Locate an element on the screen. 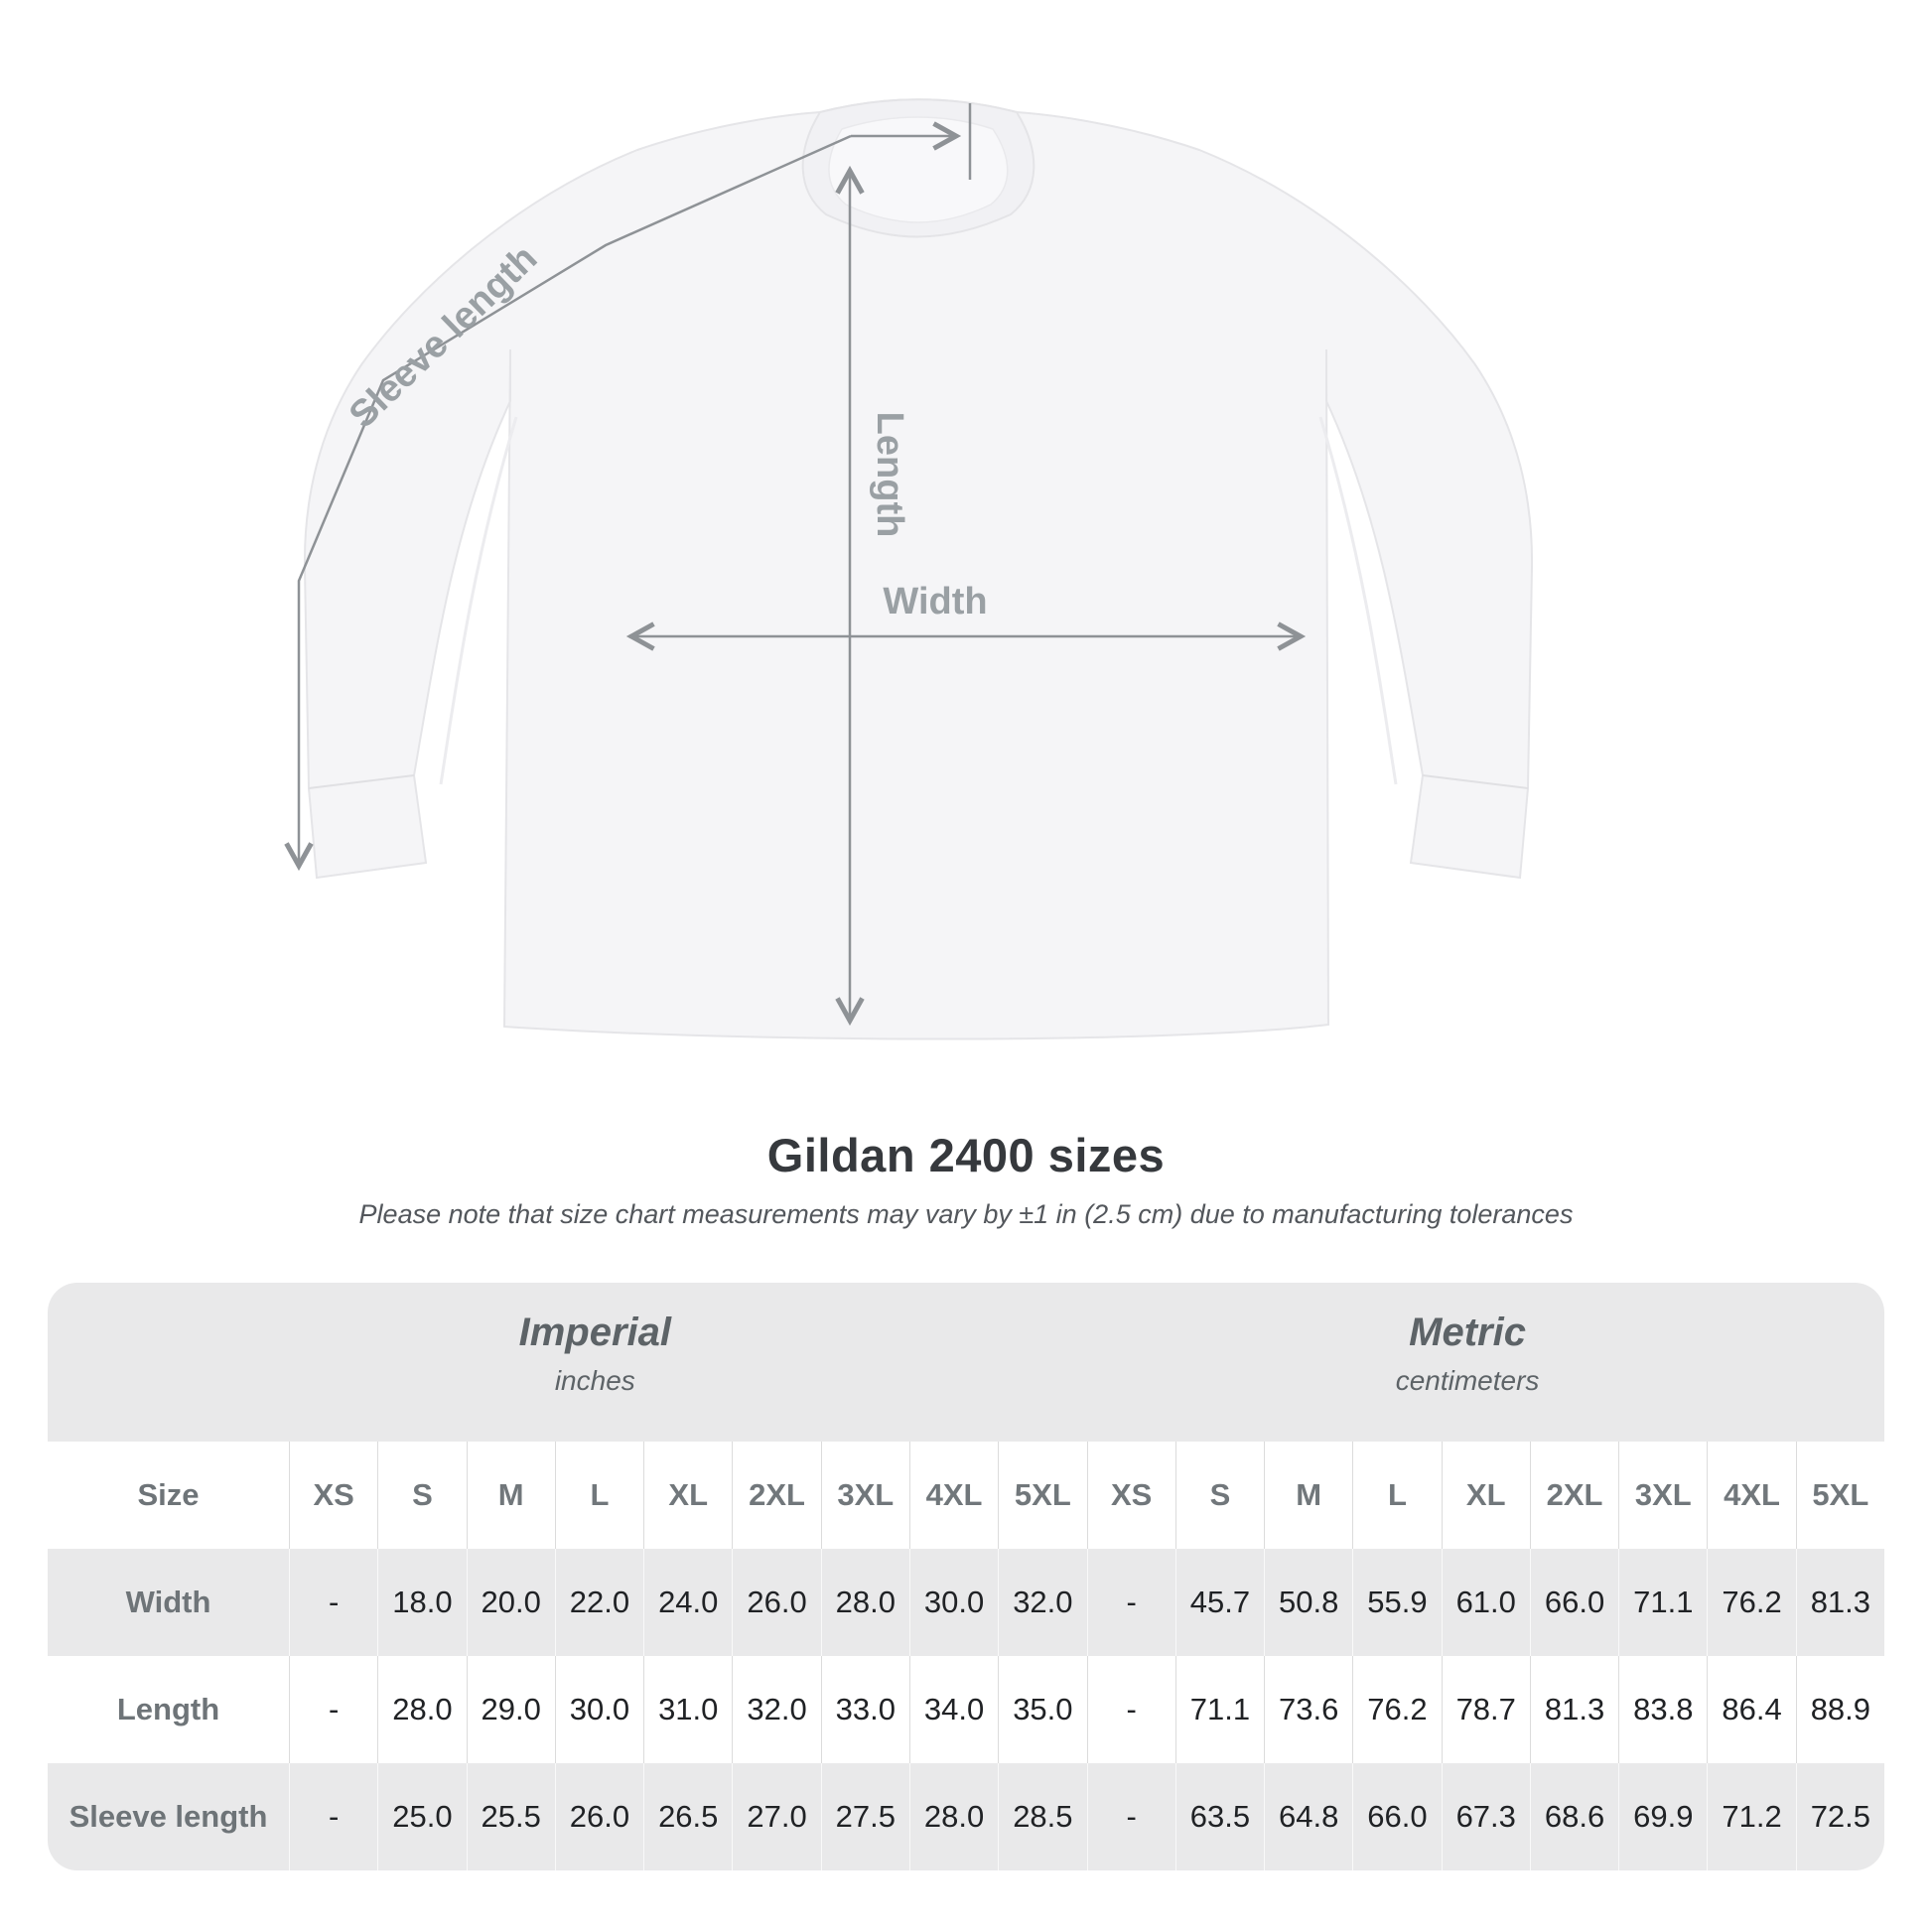 This screenshot has width=1932, height=1932. unit-group-imperial: Imperial inches is located at coordinates (595, 1354).